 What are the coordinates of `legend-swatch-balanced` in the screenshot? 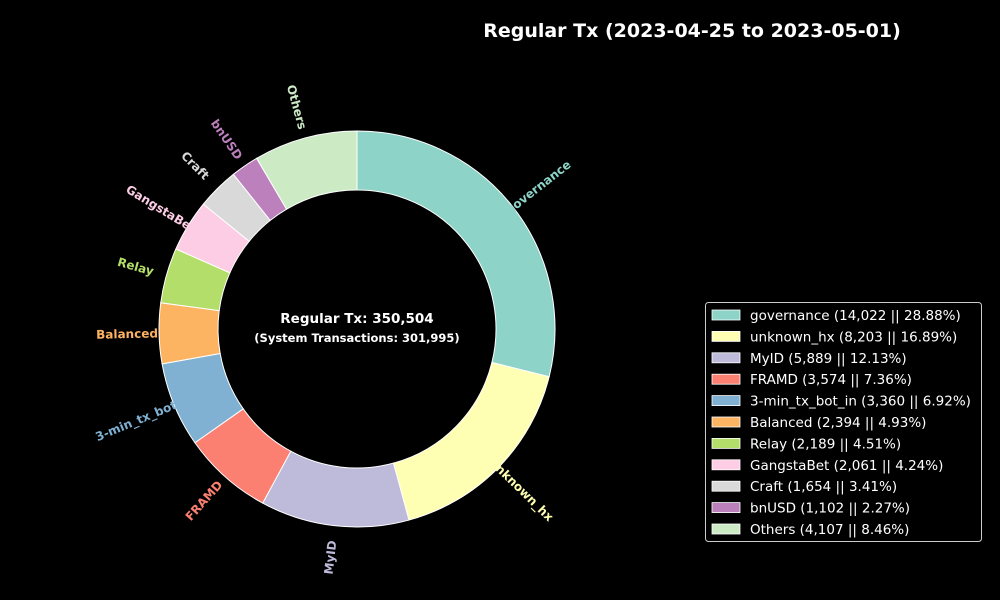 It's located at (726, 422).